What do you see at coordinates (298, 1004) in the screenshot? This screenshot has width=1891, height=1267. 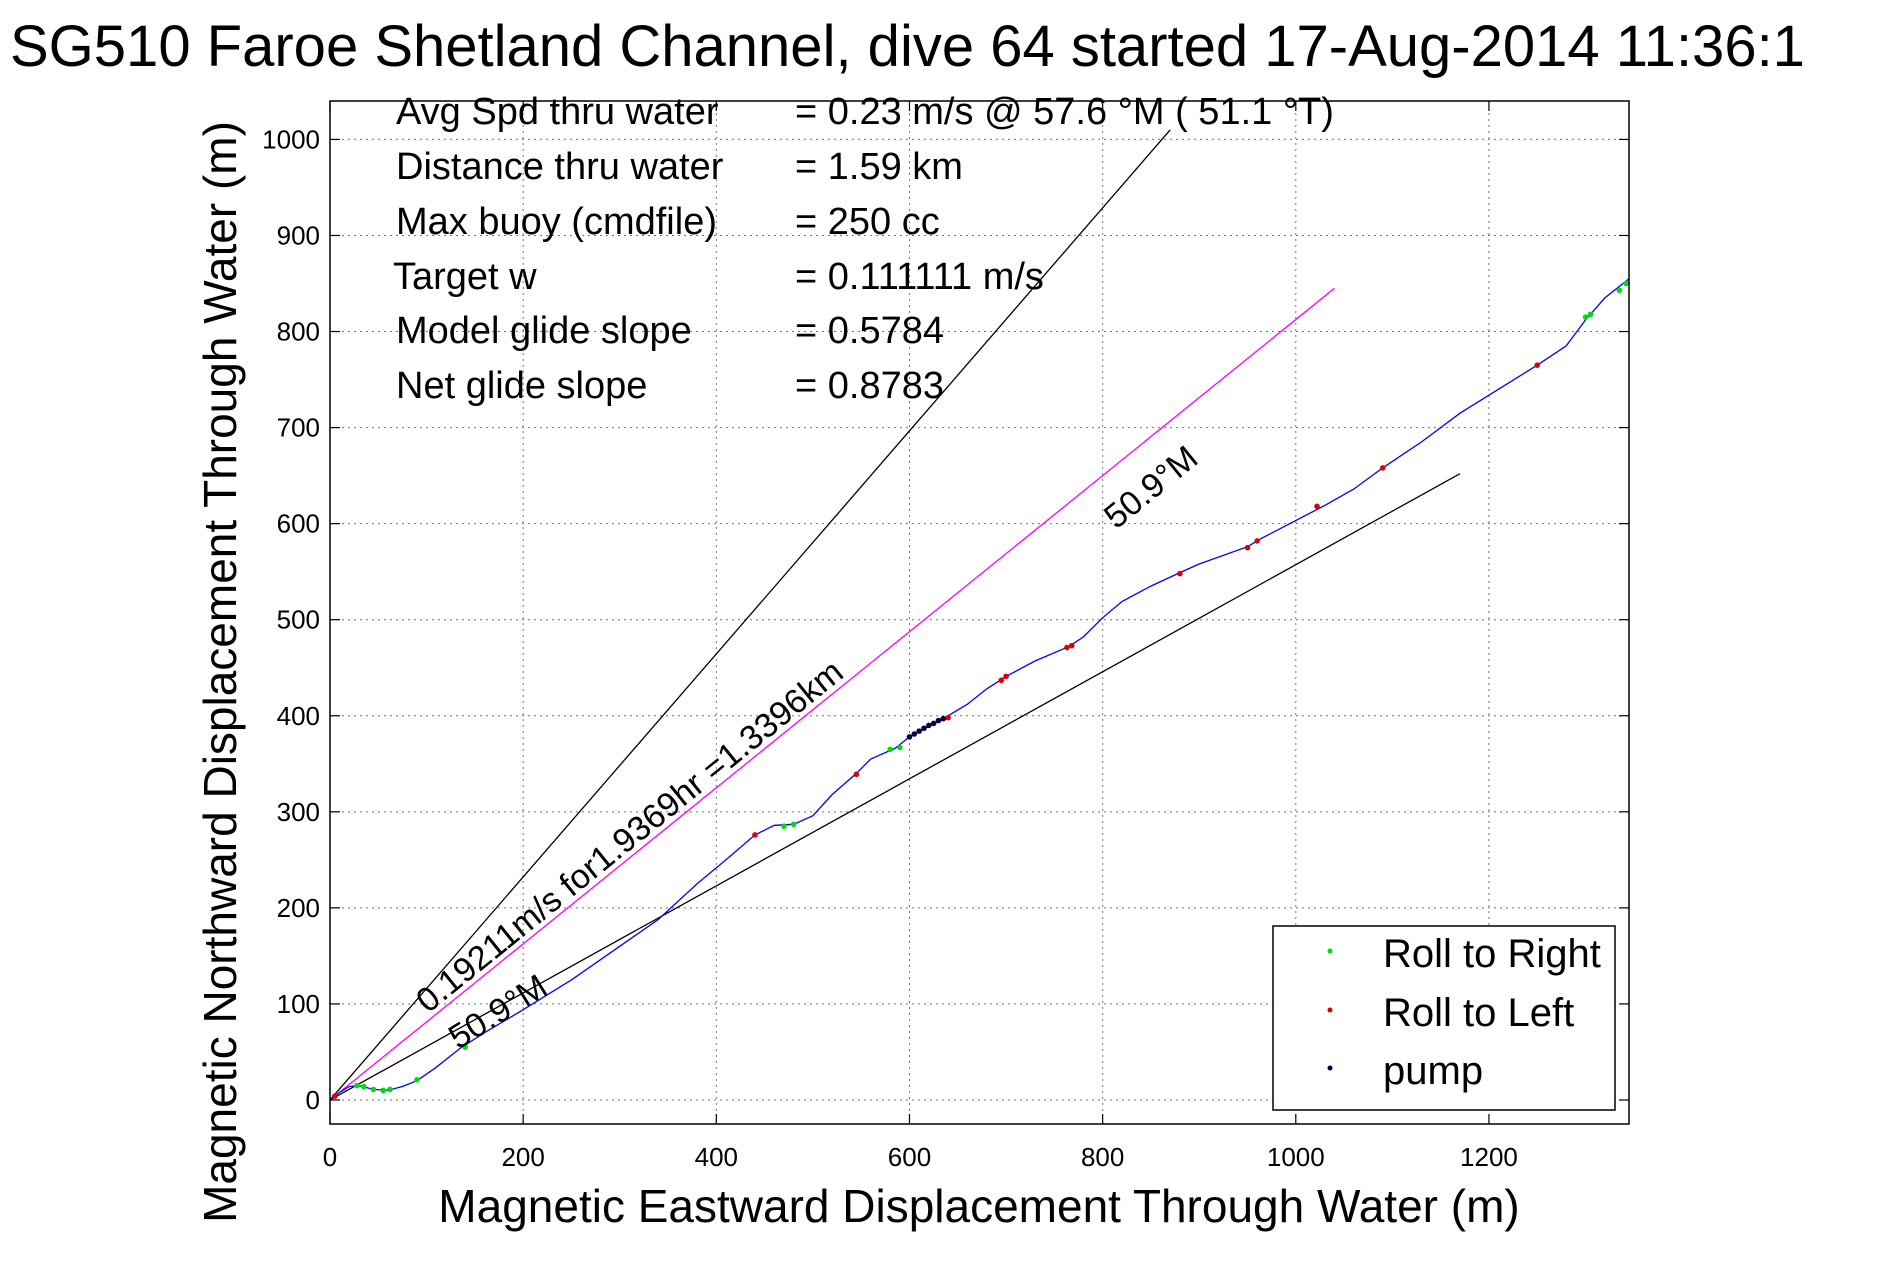 I see `y-tick-label: 100` at bounding box center [298, 1004].